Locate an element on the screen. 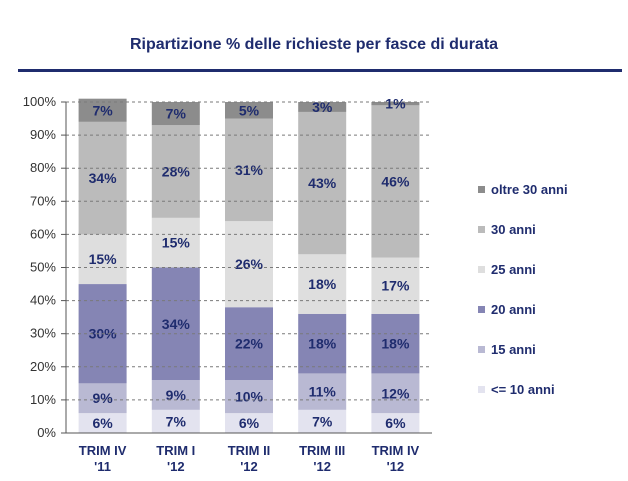 This screenshot has height=481, width=628. data-label: 43% is located at coordinates (322, 183).